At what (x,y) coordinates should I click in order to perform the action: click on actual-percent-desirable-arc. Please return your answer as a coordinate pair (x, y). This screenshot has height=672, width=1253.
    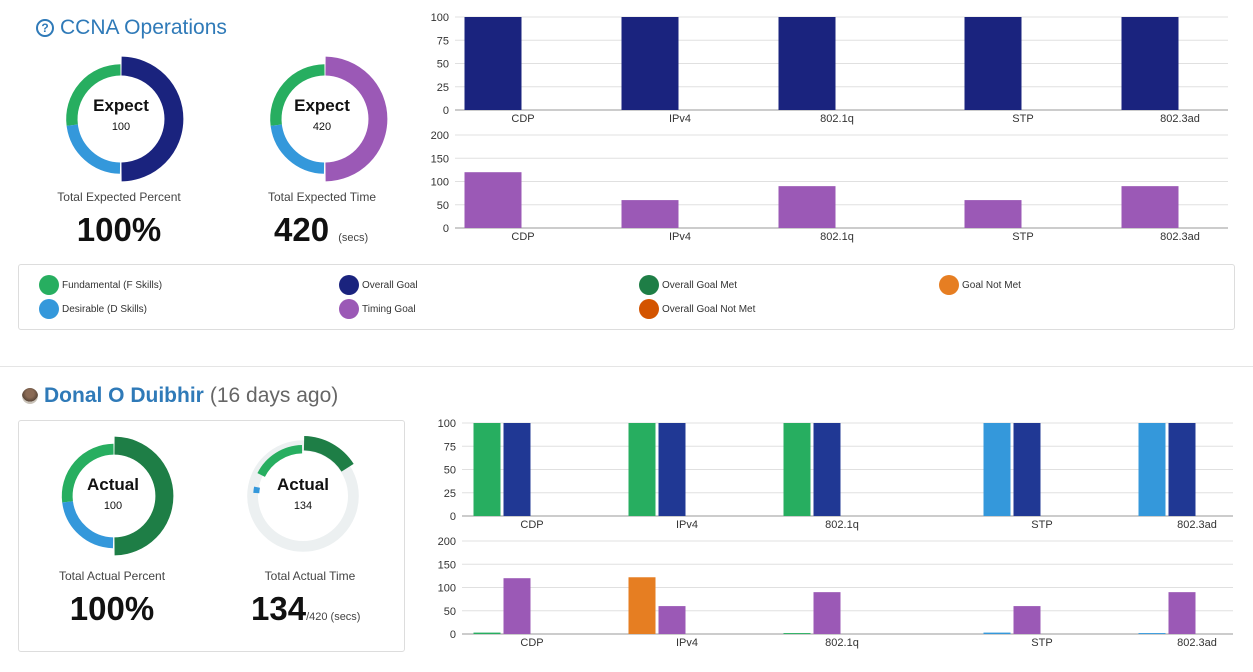
    Looking at the image, I should click on (88, 524).